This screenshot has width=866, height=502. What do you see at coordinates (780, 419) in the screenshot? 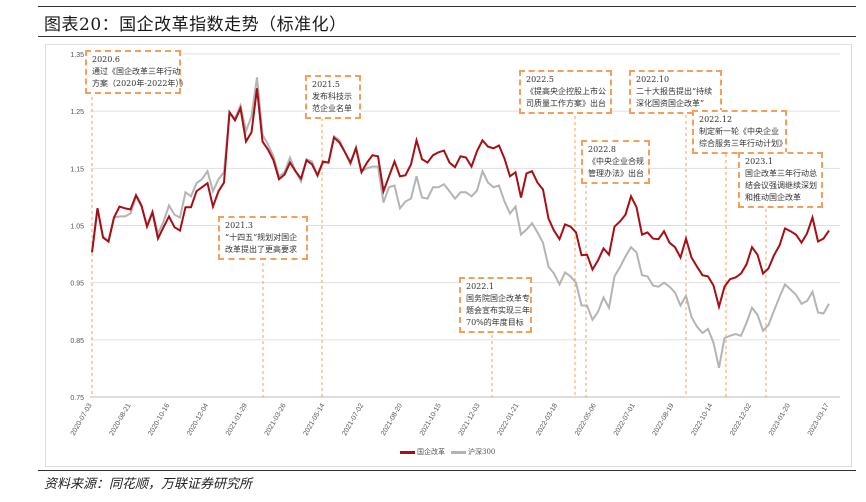
I see `x-tick-label: 2023-01-20` at bounding box center [780, 419].